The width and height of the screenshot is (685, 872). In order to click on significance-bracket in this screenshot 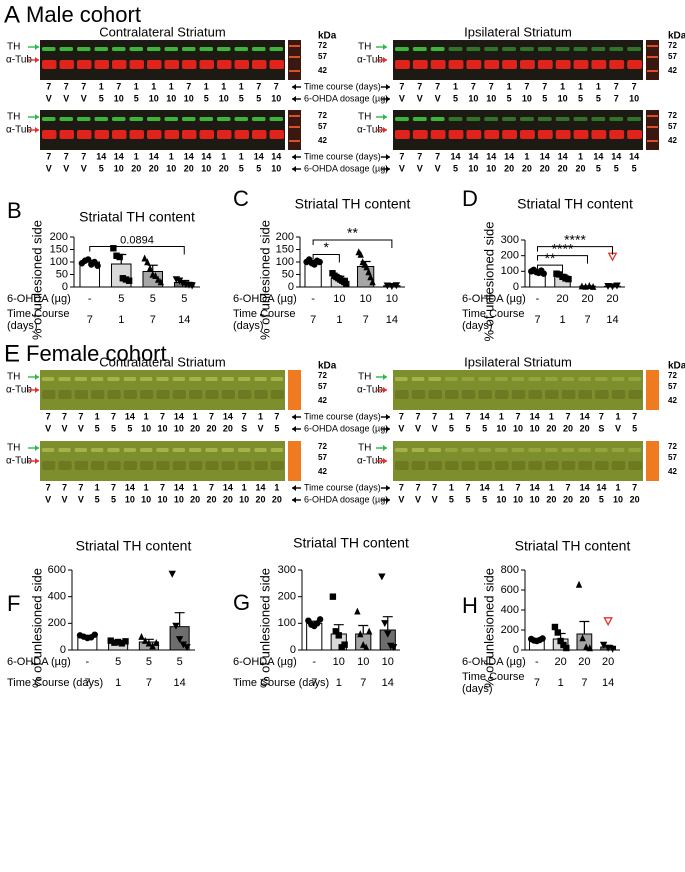, I will do `click(326, 258)`.